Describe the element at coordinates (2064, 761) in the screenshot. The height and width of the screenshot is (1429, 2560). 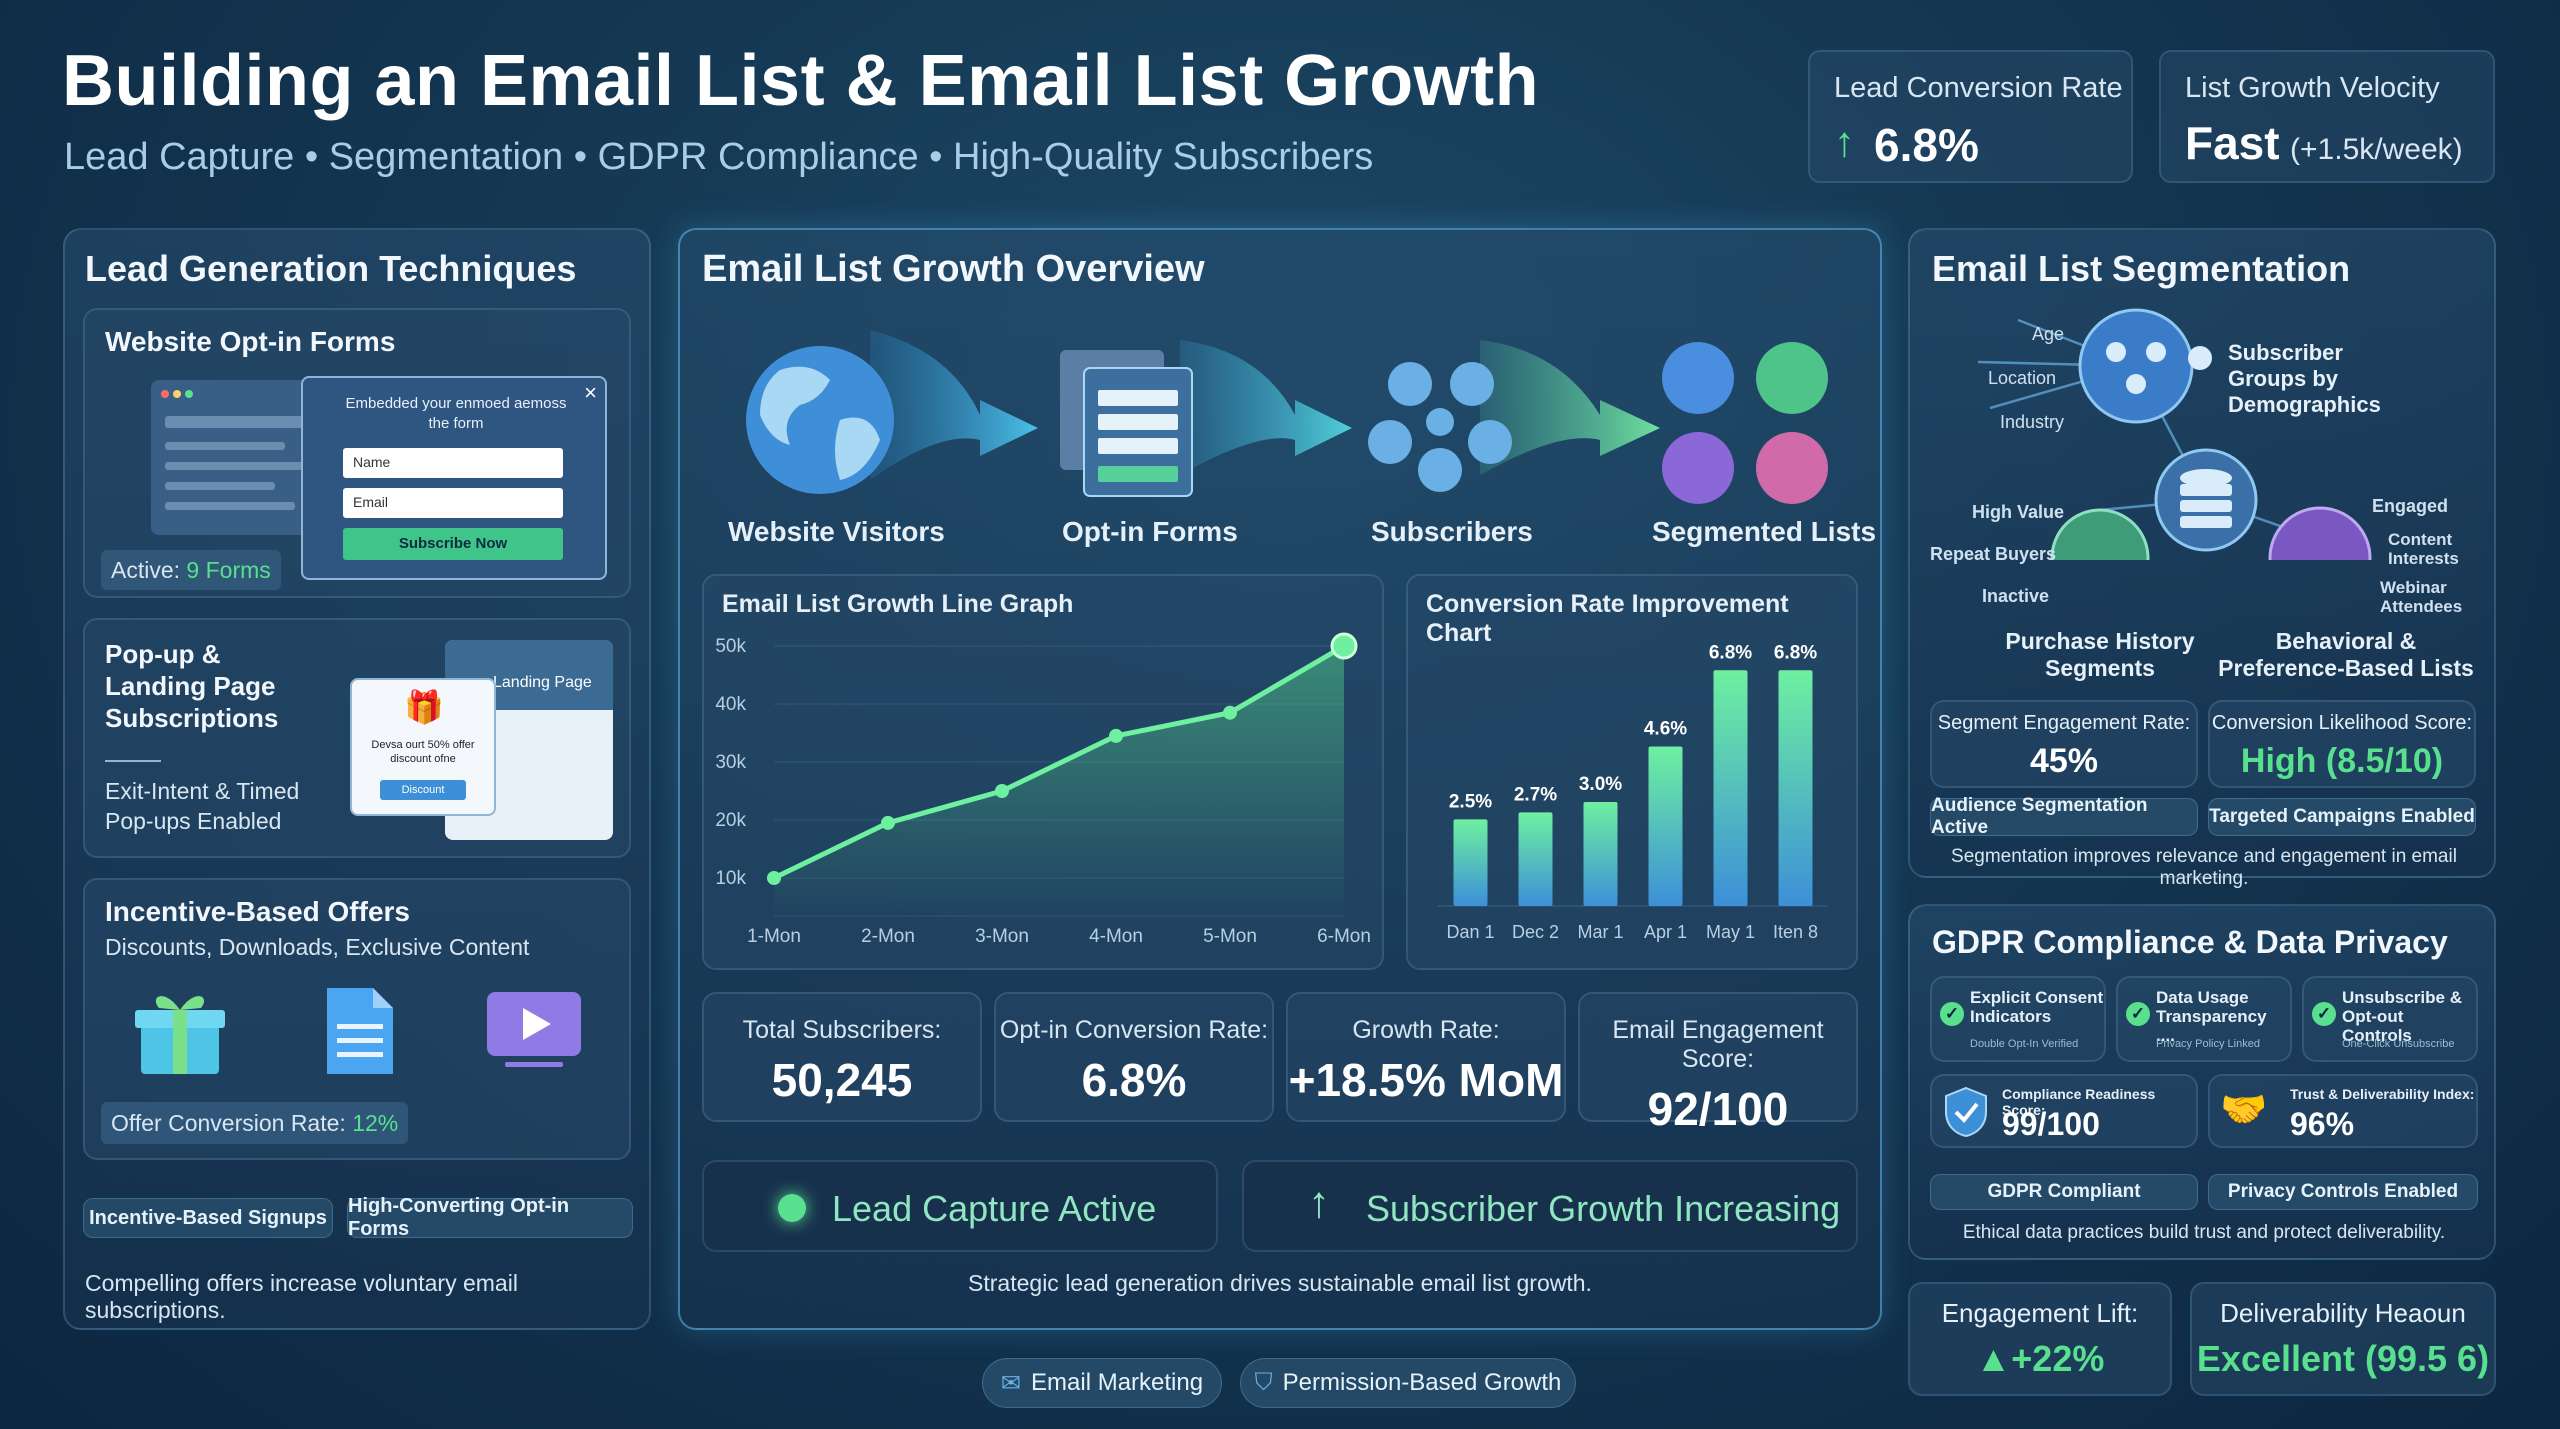
I see `ser-value: 45%` at that location.